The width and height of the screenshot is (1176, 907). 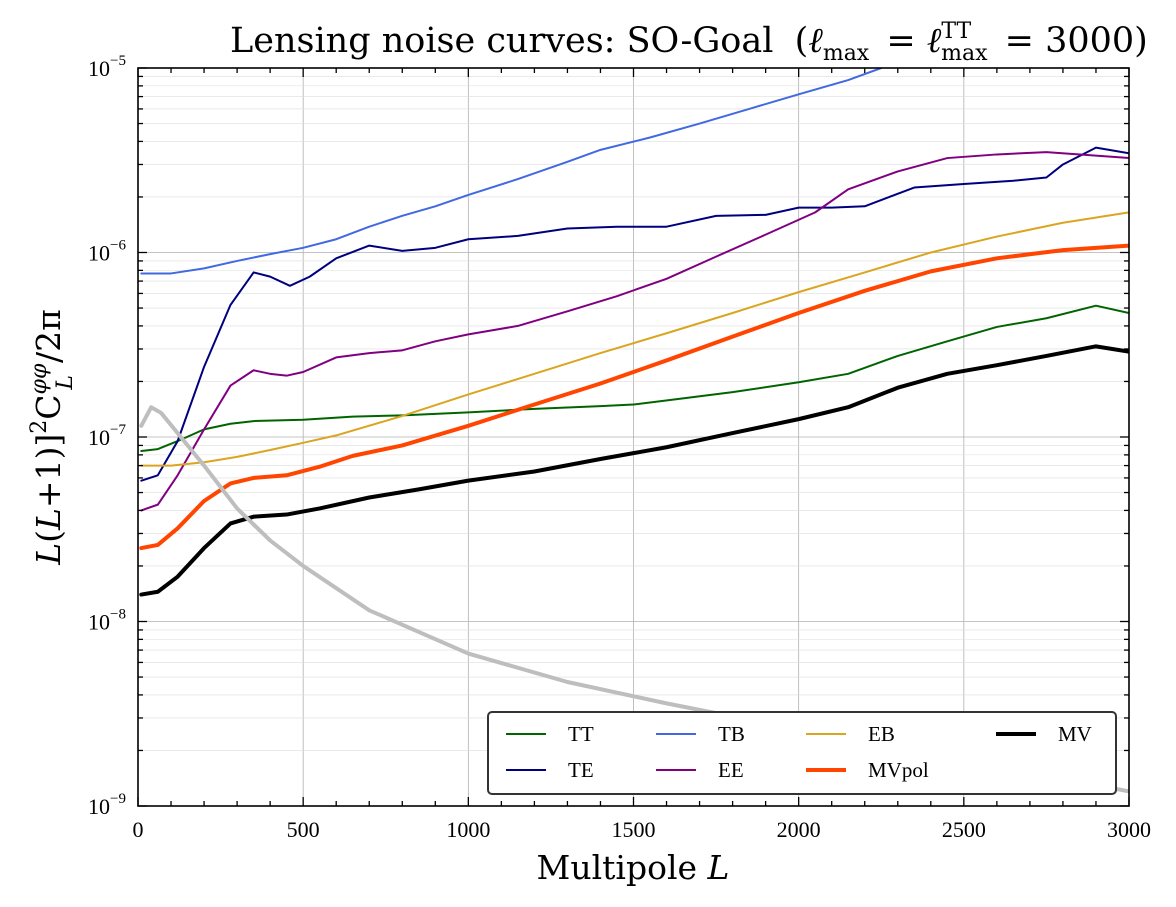 What do you see at coordinates (107, 805) in the screenshot?
I see `y-tick-label: 10⁻⁹` at bounding box center [107, 805].